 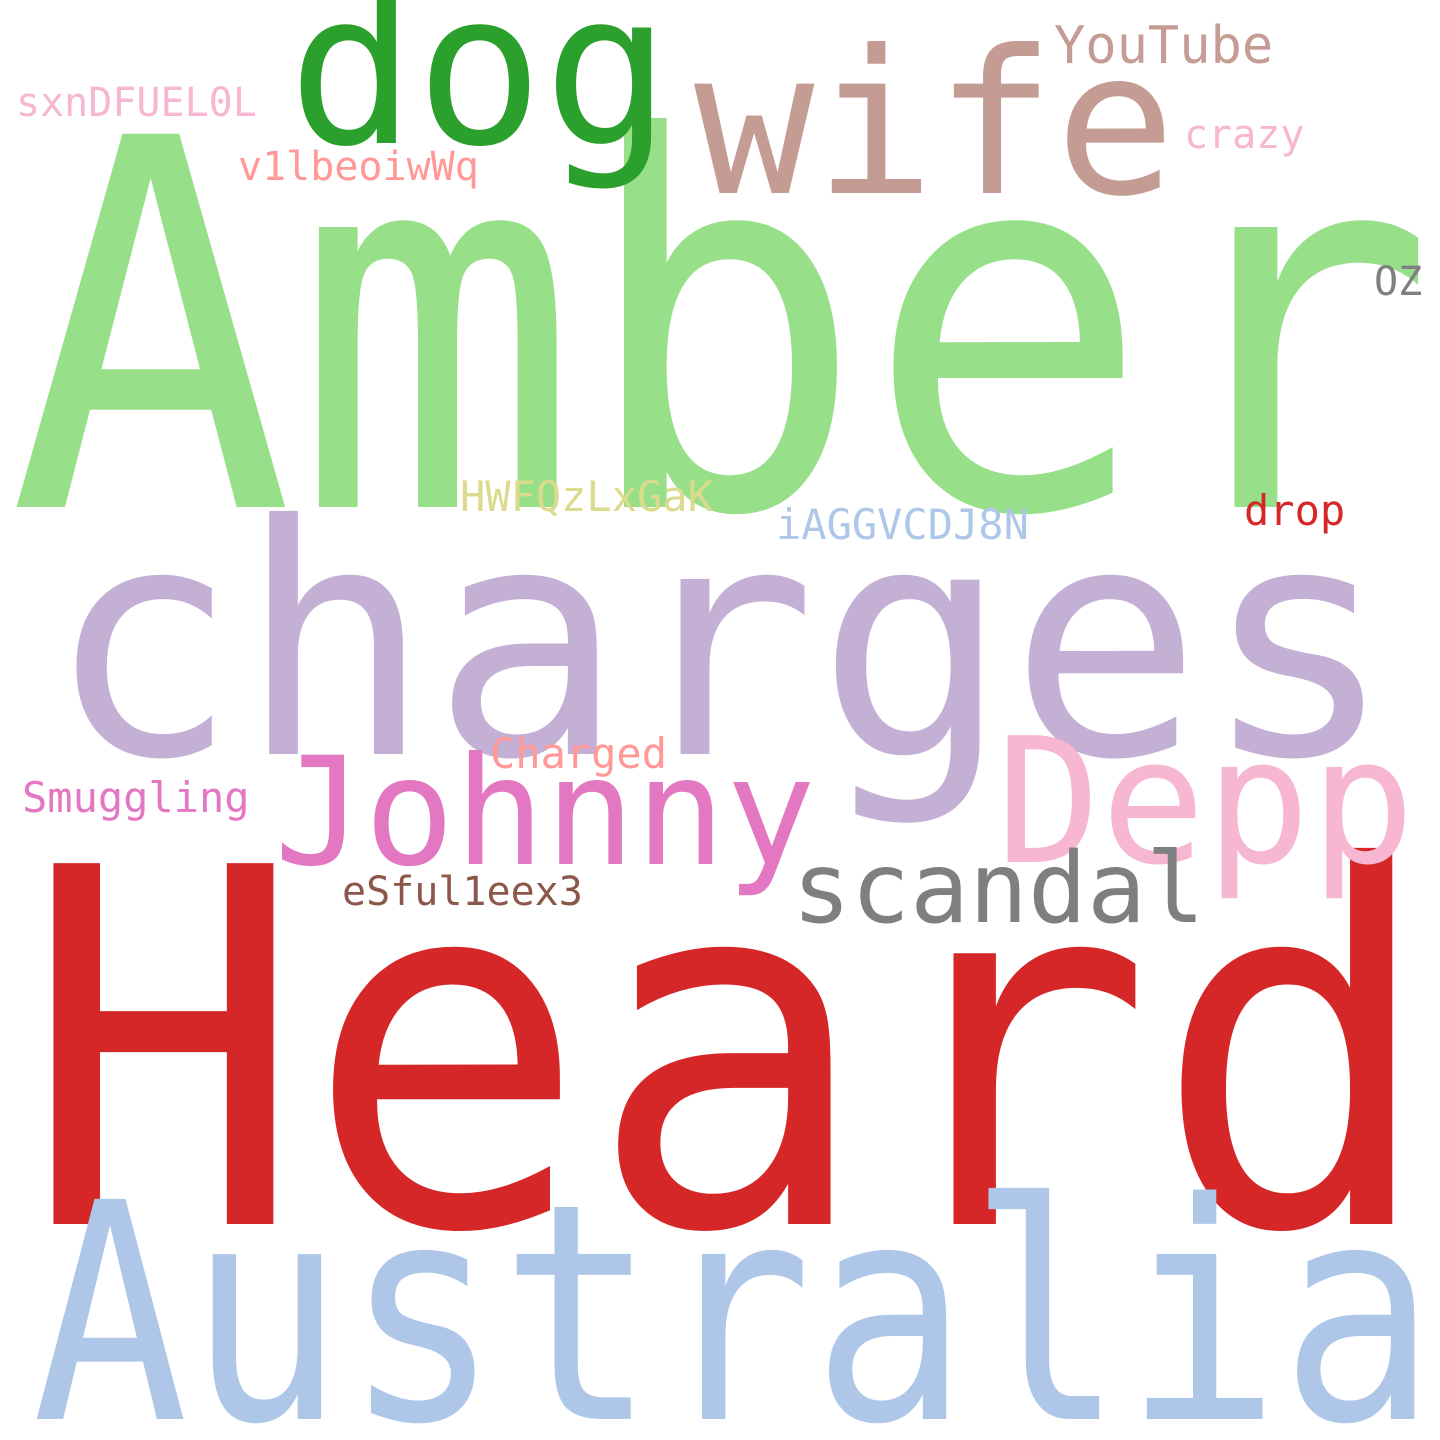 What do you see at coordinates (902, 524) in the screenshot?
I see `word-iaggvcdj8n: iAGGVCDJ8N` at bounding box center [902, 524].